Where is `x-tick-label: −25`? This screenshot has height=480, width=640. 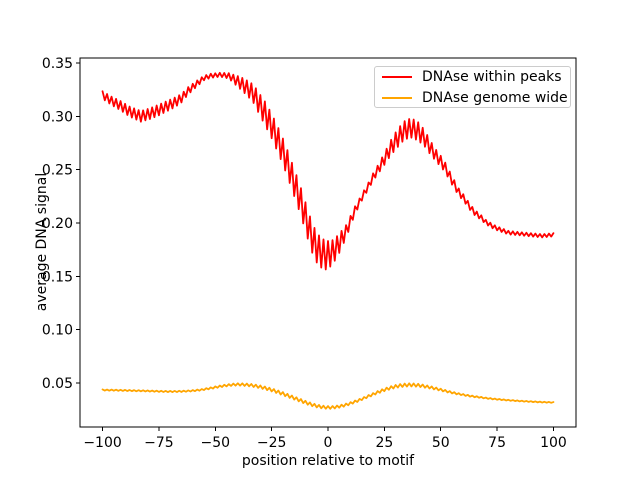
x-tick-label: −25 is located at coordinates (272, 443).